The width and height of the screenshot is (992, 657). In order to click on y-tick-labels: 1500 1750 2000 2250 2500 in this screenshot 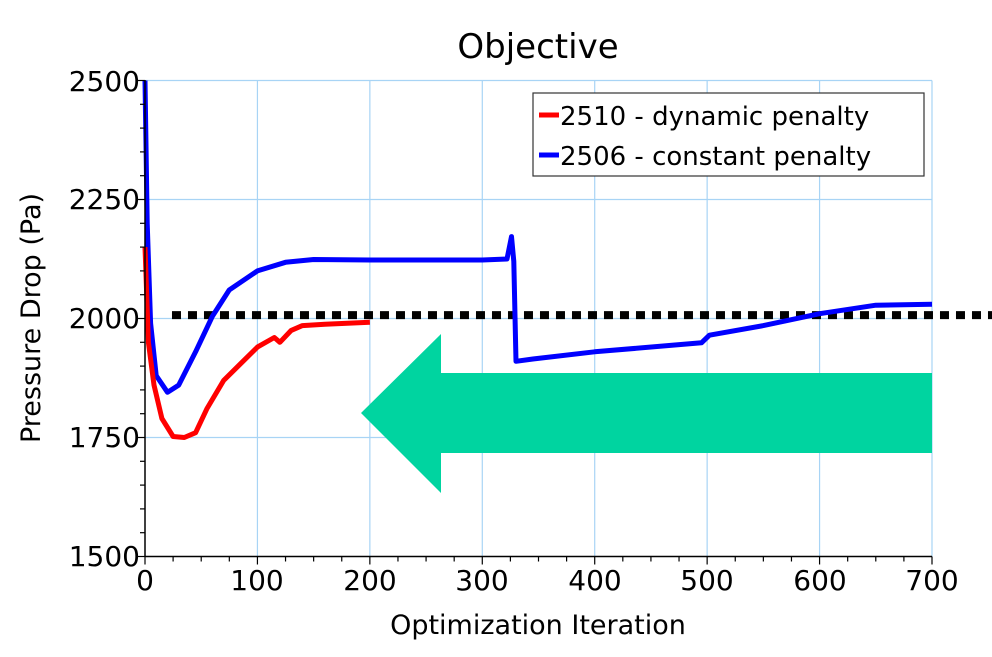, I will do `click(104, 319)`.